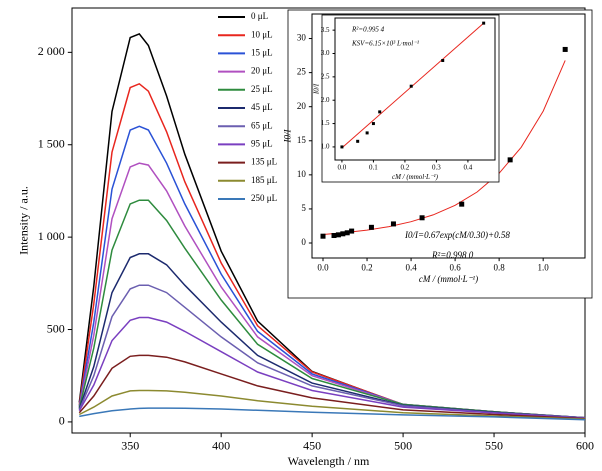  What do you see at coordinates (51, 236) in the screenshot?
I see `y-tick-label: 1 000` at bounding box center [51, 236].